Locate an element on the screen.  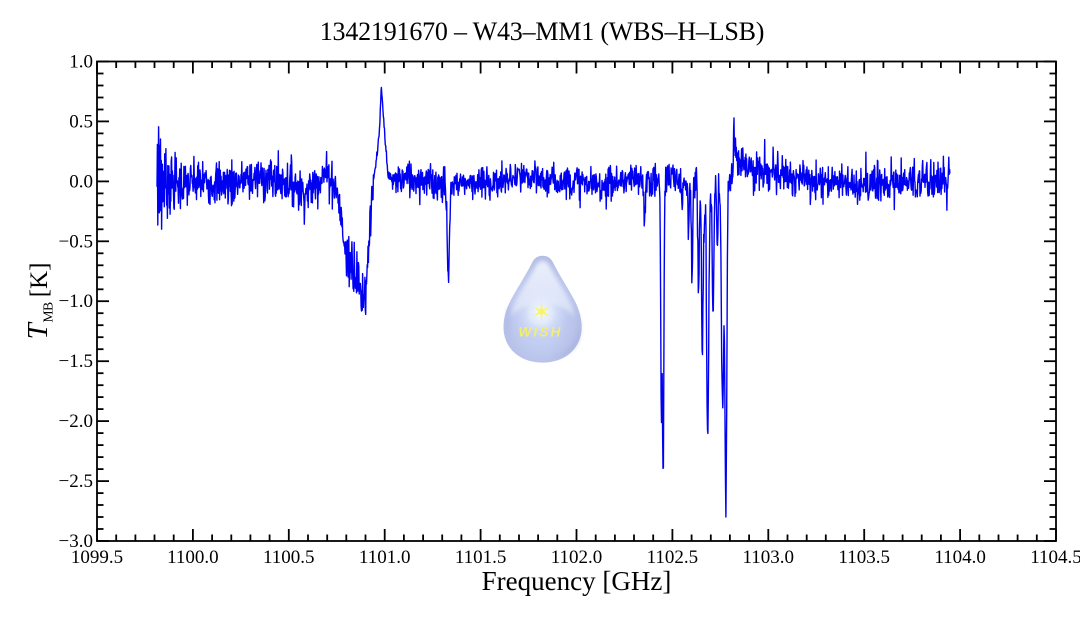
svg-text: 1099.5 is located at coordinates (97, 557).